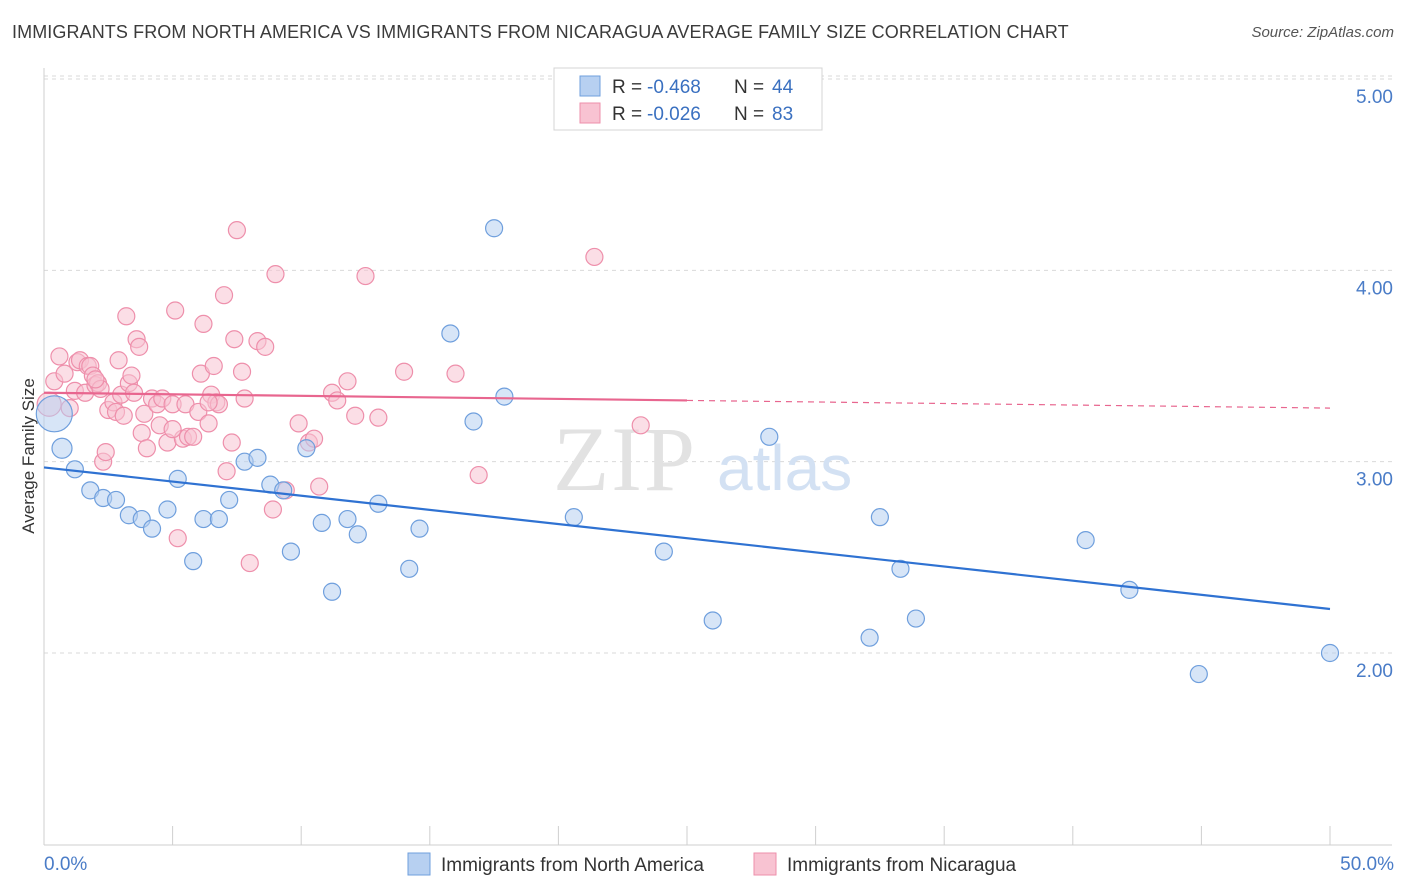 The width and height of the screenshot is (1406, 892). Describe the element at coordinates (419, 864) in the screenshot. I see `legend-swatch-north-america` at that location.